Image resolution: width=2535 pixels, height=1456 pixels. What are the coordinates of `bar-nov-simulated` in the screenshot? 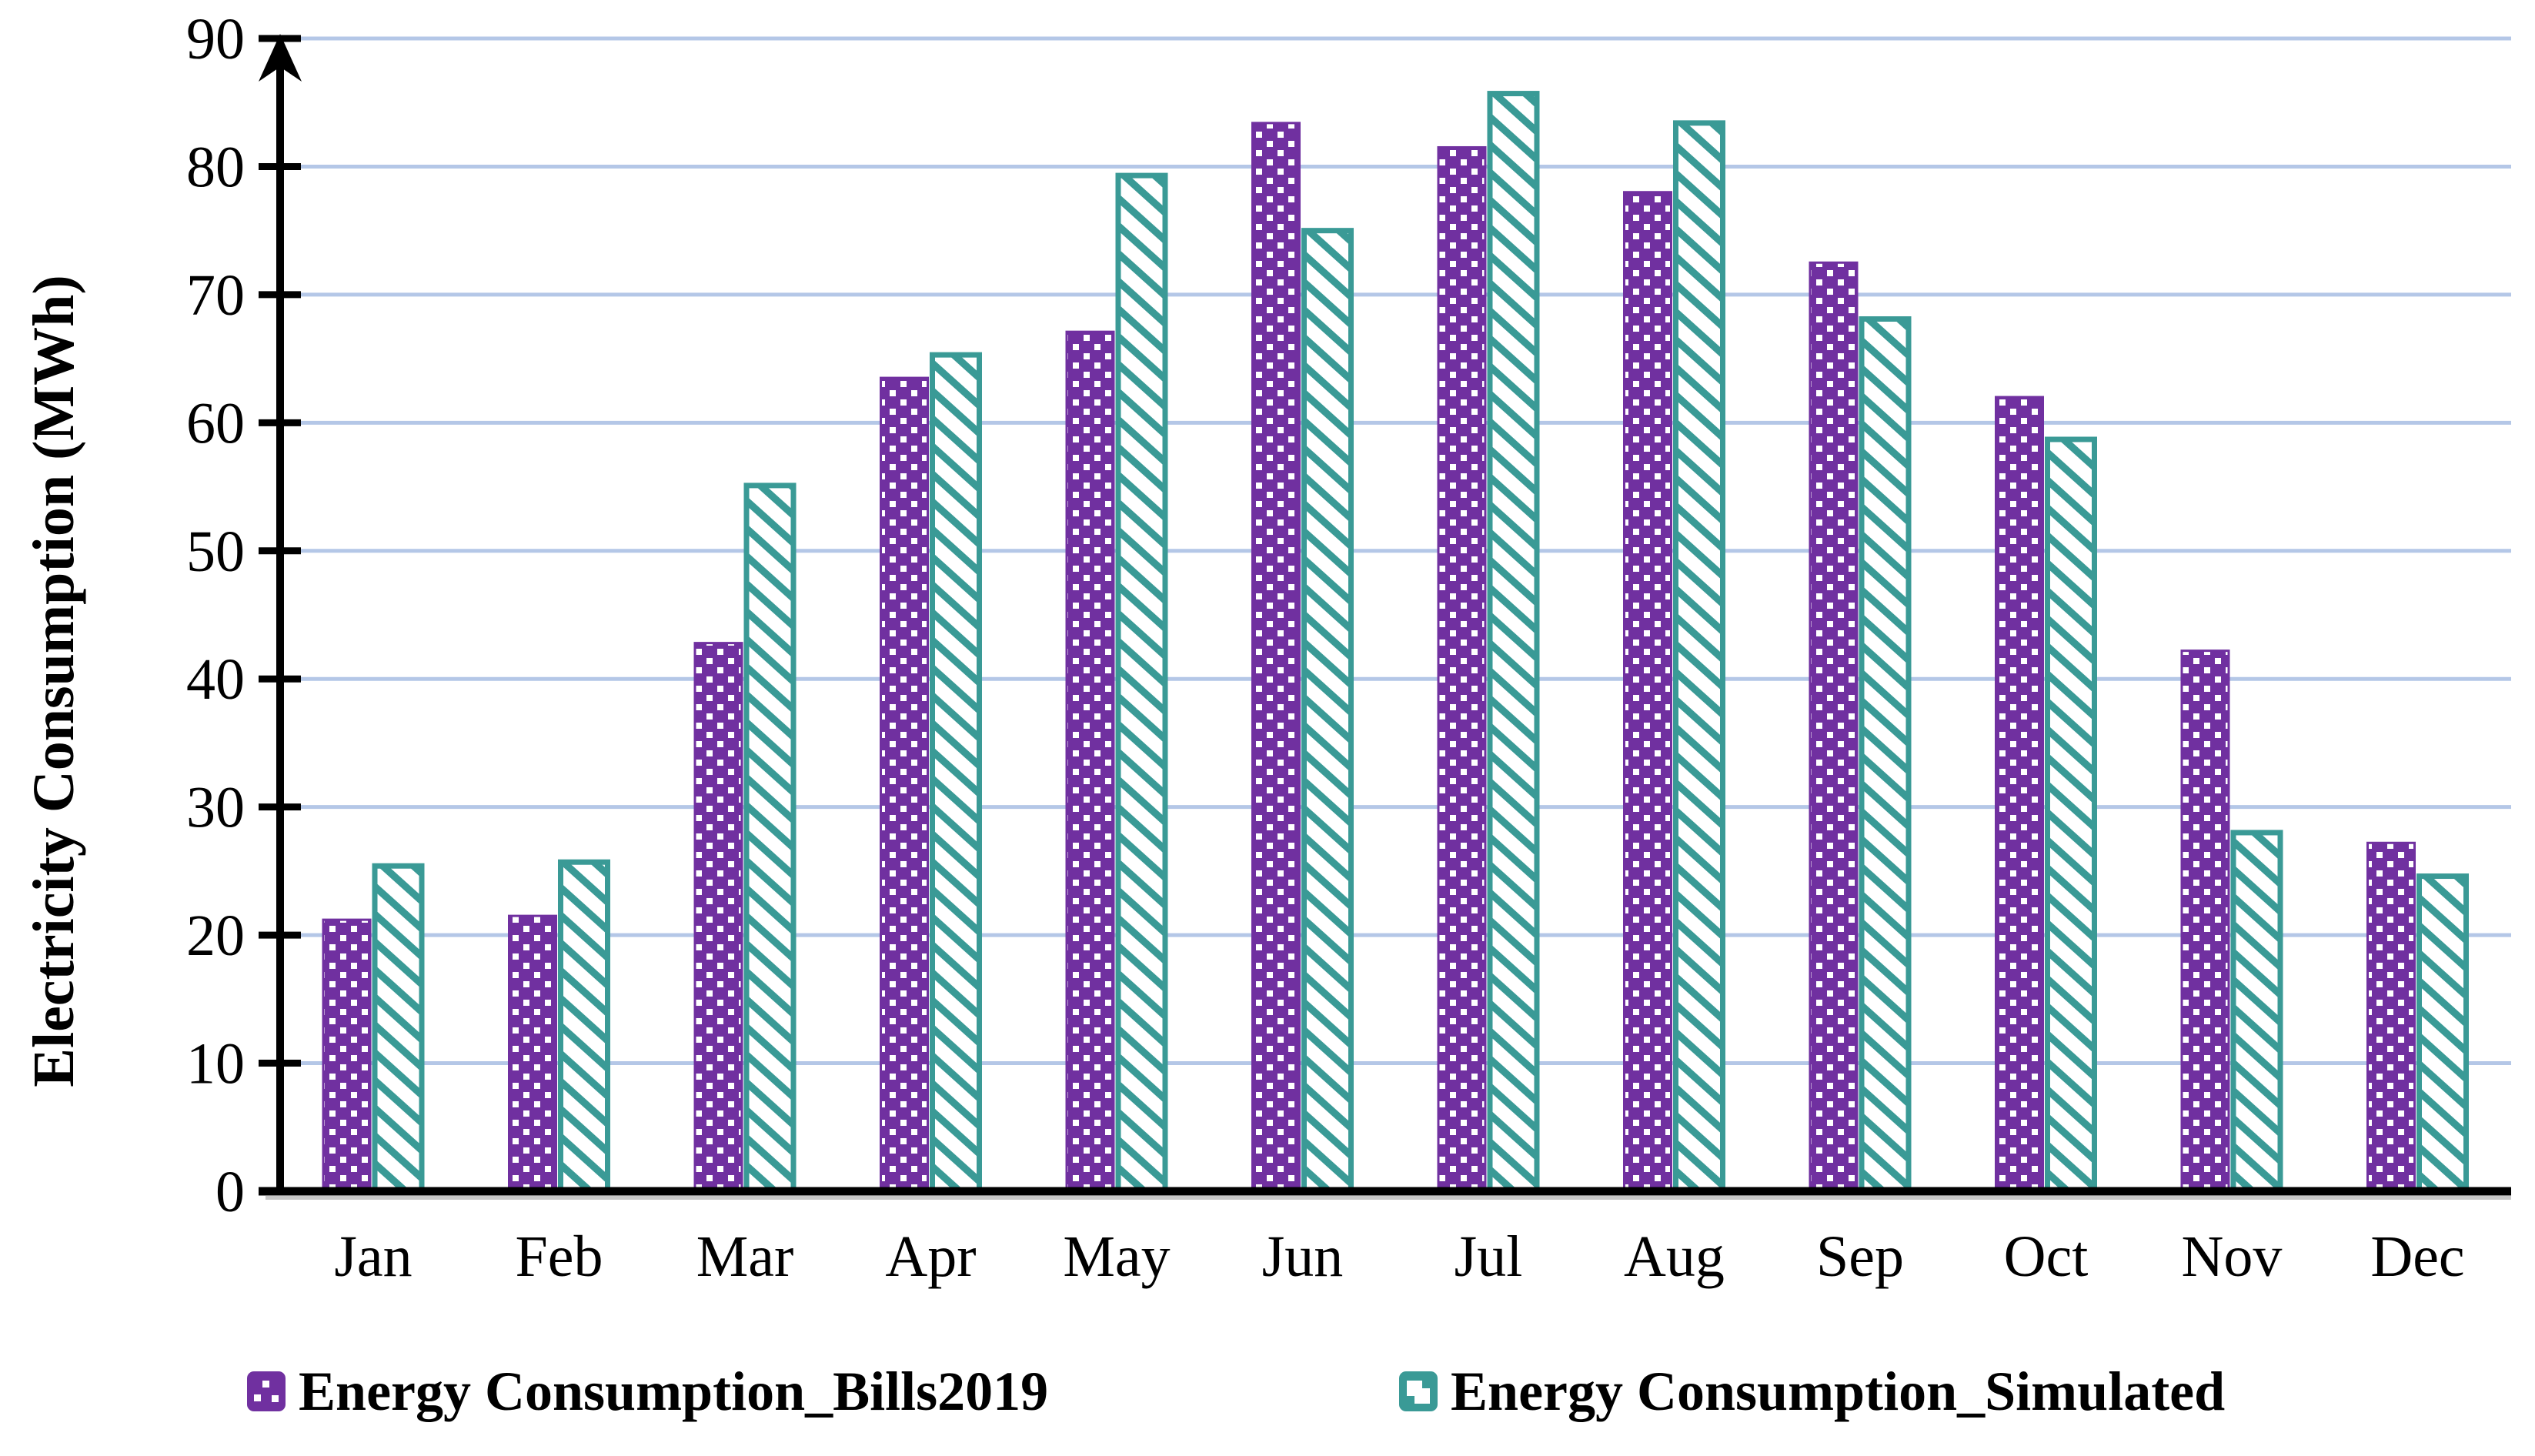 It's located at (2256, 1012).